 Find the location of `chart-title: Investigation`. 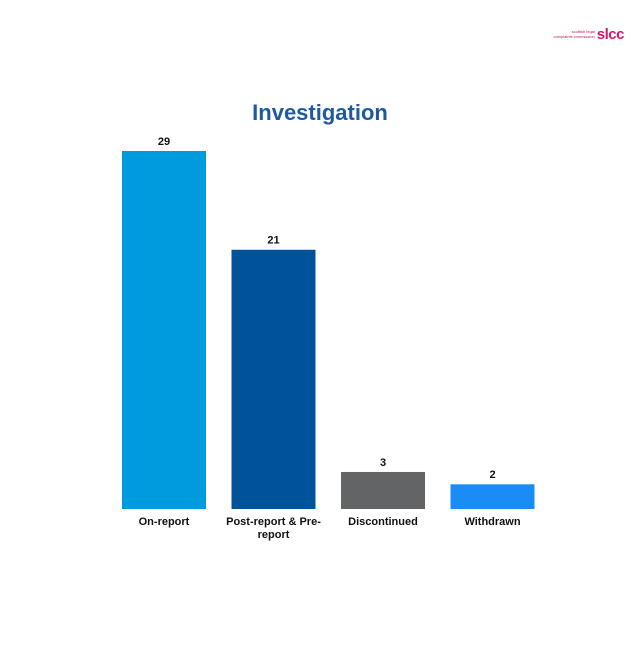

chart-title: Investigation is located at coordinates (320, 112).